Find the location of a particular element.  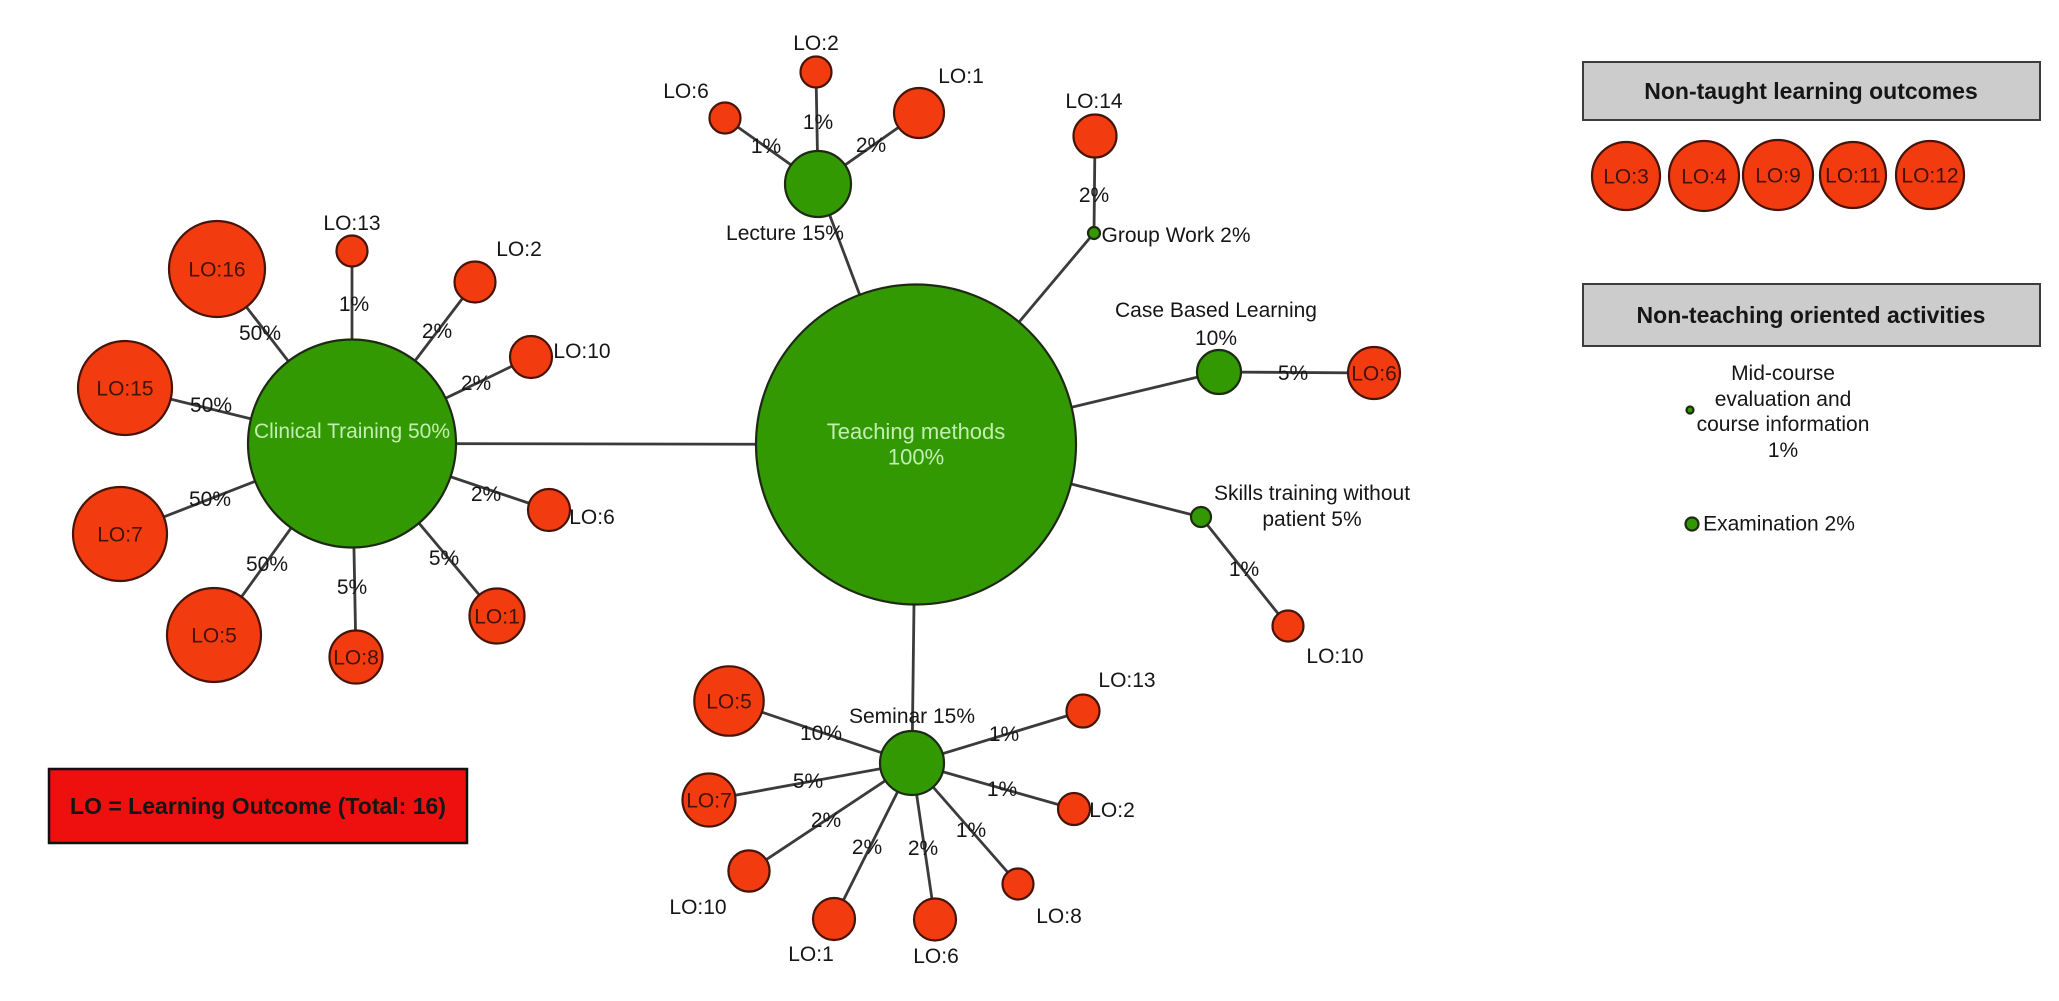

svg-text: evaluation and is located at coordinates (1783, 399).